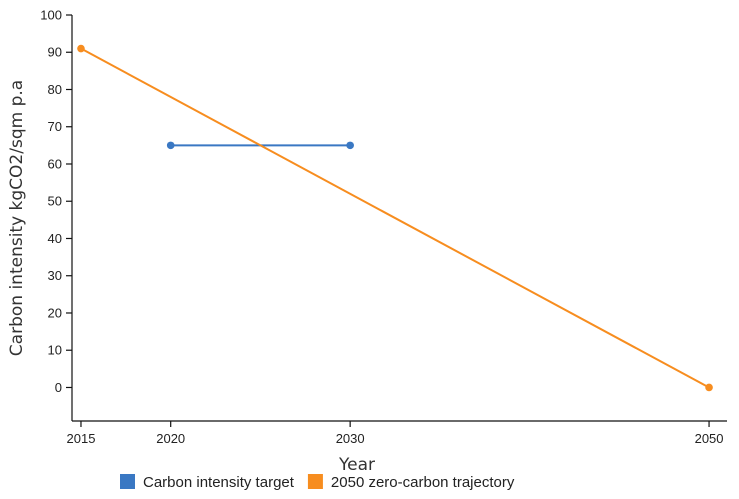 This screenshot has width=739, height=499. I want to click on y-tick-label: 10, so click(55, 350).